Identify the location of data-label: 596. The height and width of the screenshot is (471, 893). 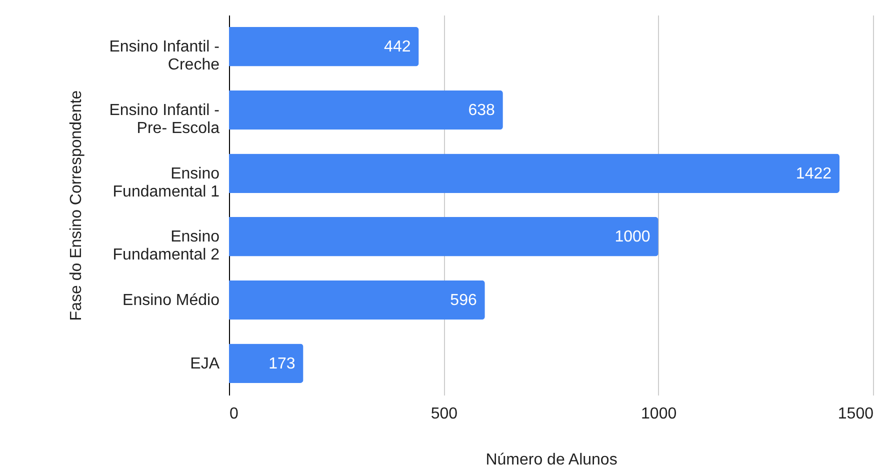
(463, 300).